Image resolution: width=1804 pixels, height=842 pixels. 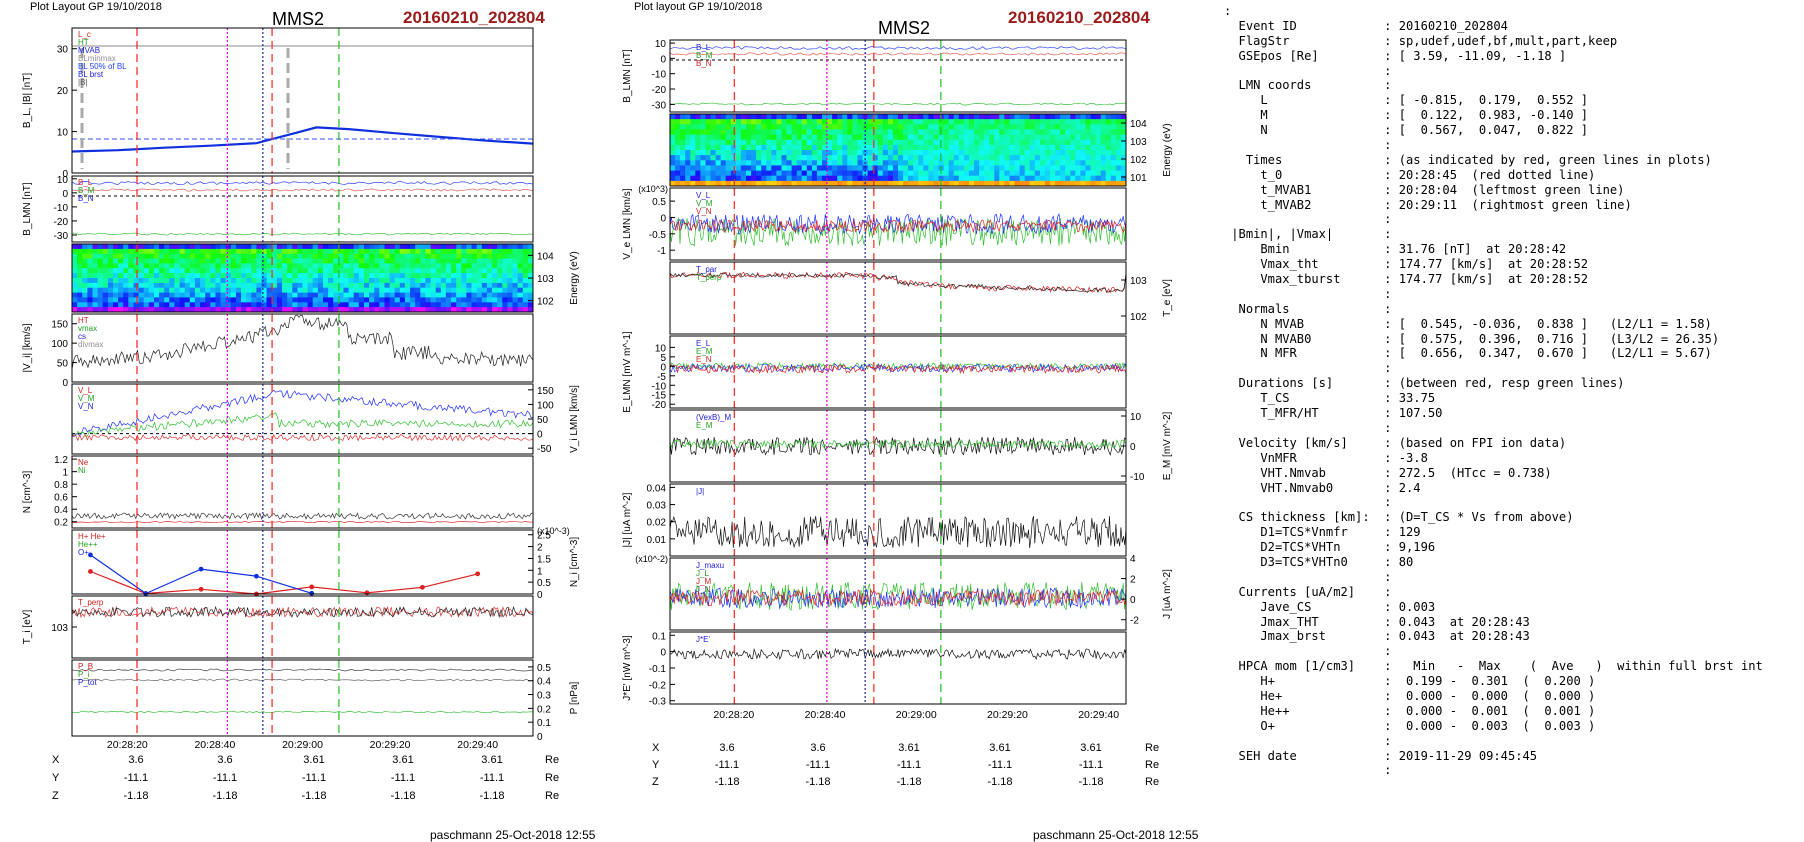 I want to click on info-line: :, so click(x=1308, y=293).